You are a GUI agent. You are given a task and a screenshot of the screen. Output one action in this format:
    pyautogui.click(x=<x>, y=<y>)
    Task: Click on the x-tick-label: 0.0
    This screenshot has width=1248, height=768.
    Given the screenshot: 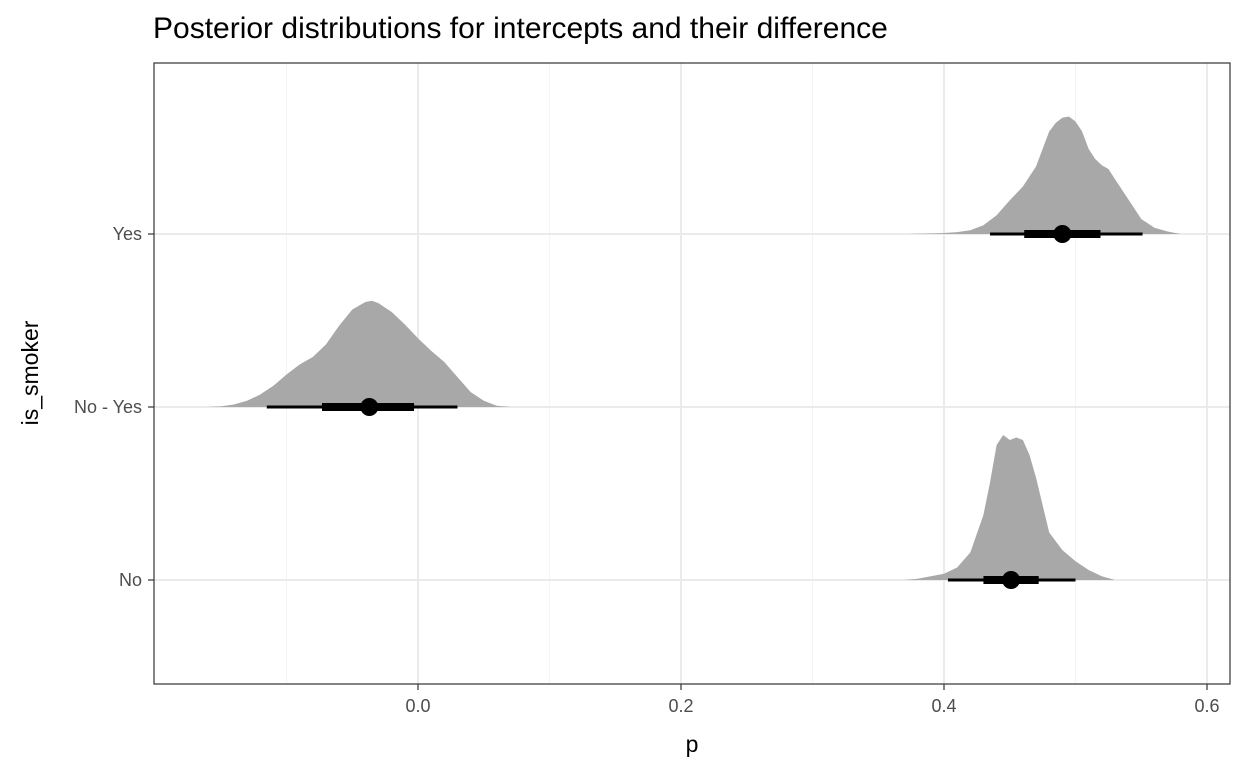 What is the action you would take?
    pyautogui.click(x=417, y=706)
    